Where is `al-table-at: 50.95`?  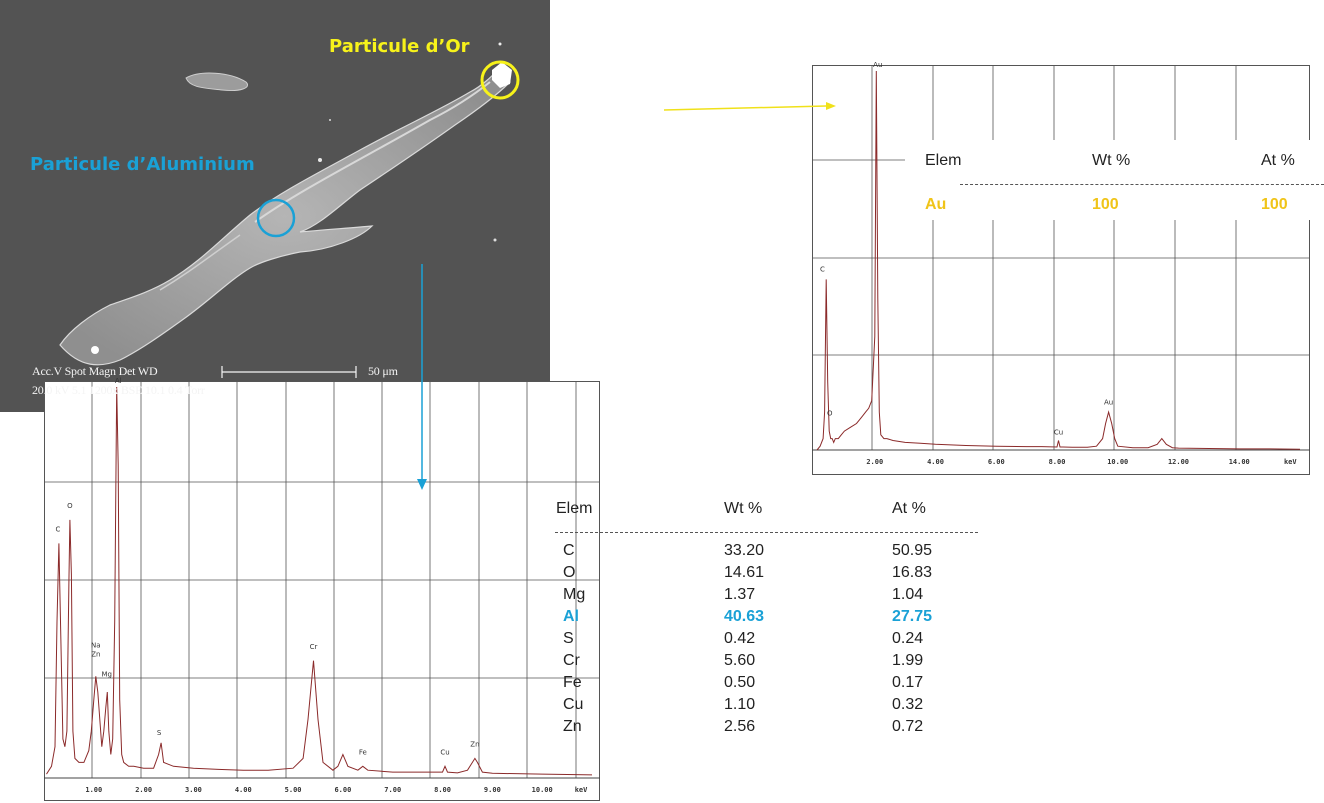
al-table-at: 50.95 is located at coordinates (912, 550).